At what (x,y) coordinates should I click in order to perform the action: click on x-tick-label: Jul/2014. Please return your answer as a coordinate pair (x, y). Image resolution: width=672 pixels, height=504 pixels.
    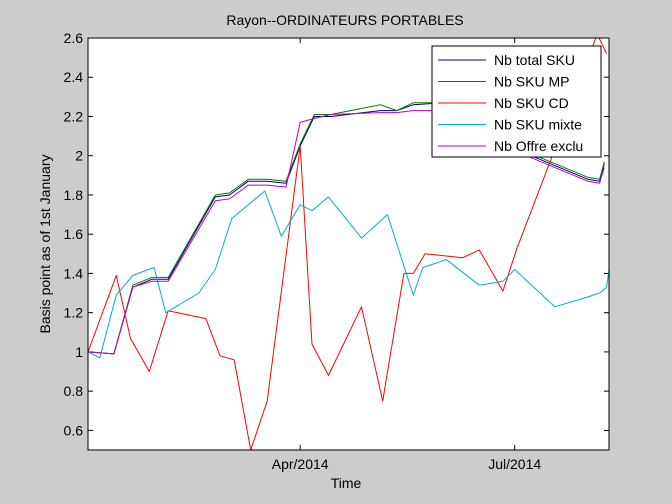
    Looking at the image, I should click on (514, 464).